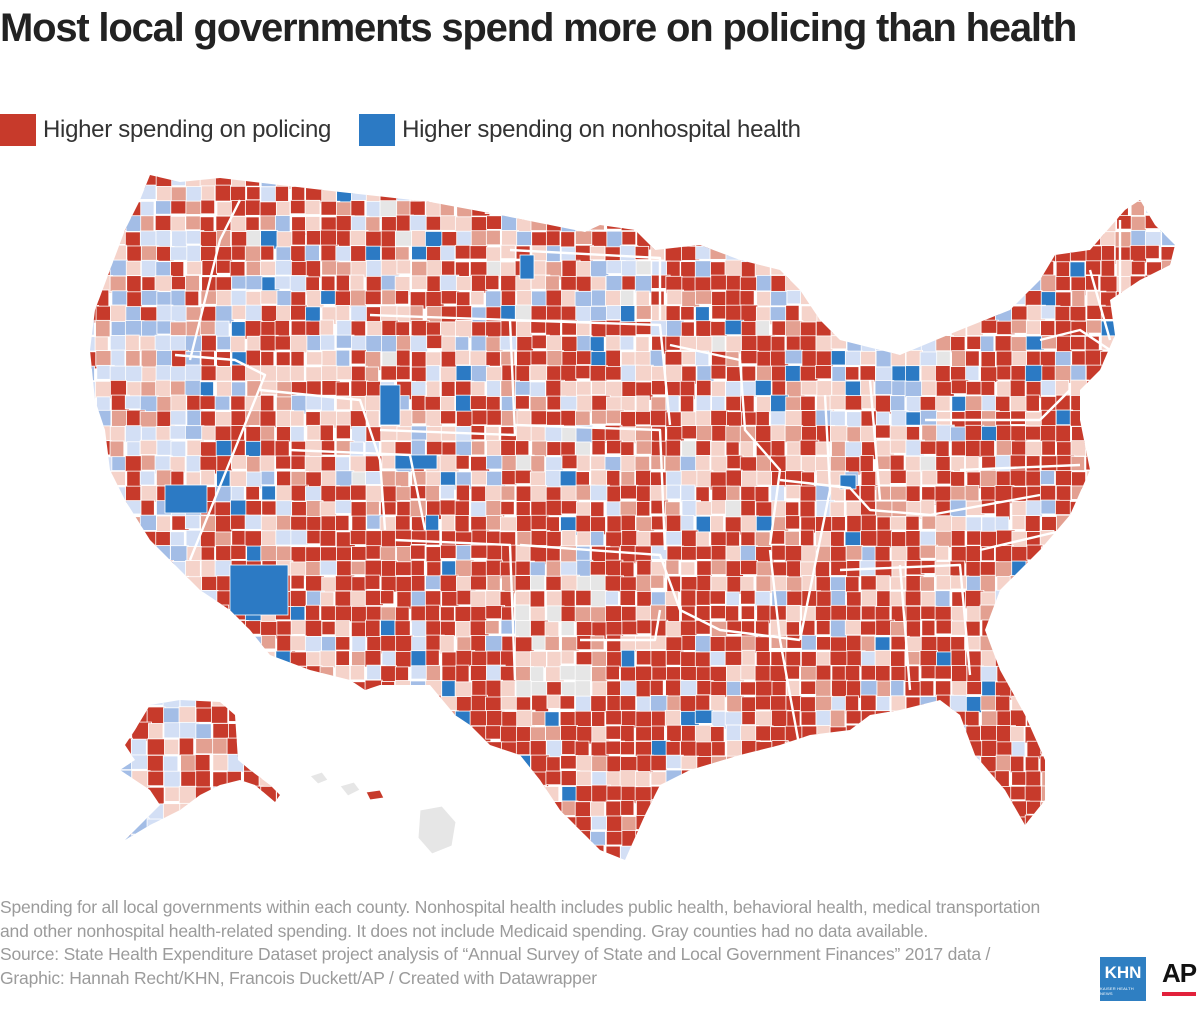  Describe the element at coordinates (1123, 972) in the screenshot. I see `khn-logo-text: KHN` at that location.